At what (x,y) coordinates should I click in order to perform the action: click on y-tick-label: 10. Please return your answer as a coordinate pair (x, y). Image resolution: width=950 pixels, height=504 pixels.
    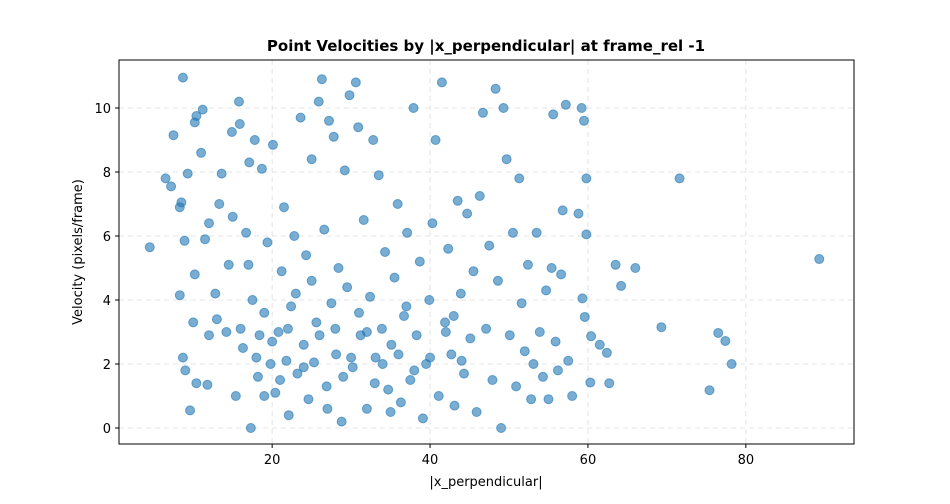
    Looking at the image, I should click on (102, 109).